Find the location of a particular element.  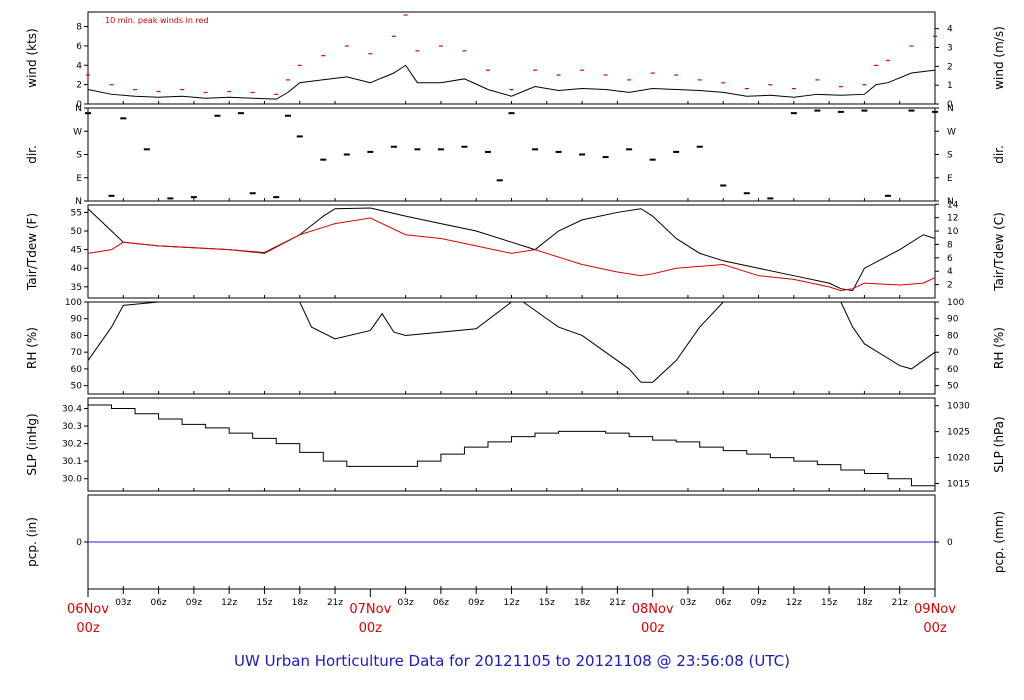

y-tick-label-right: S is located at coordinates (950, 156).